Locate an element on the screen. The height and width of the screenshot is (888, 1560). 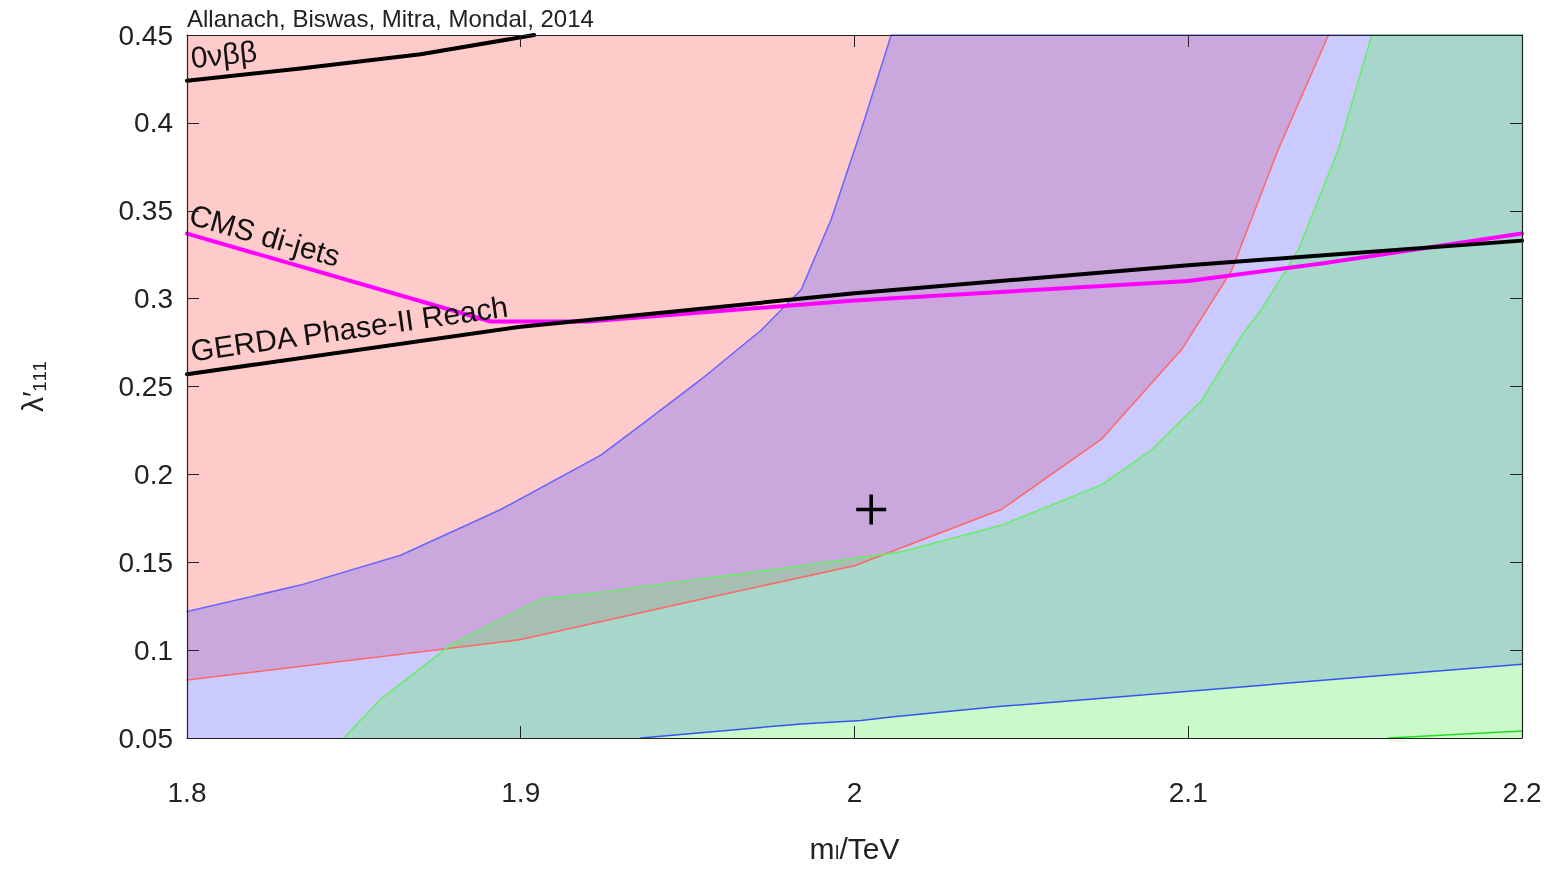
x-tick-label: 1.9 is located at coordinates (521, 792).